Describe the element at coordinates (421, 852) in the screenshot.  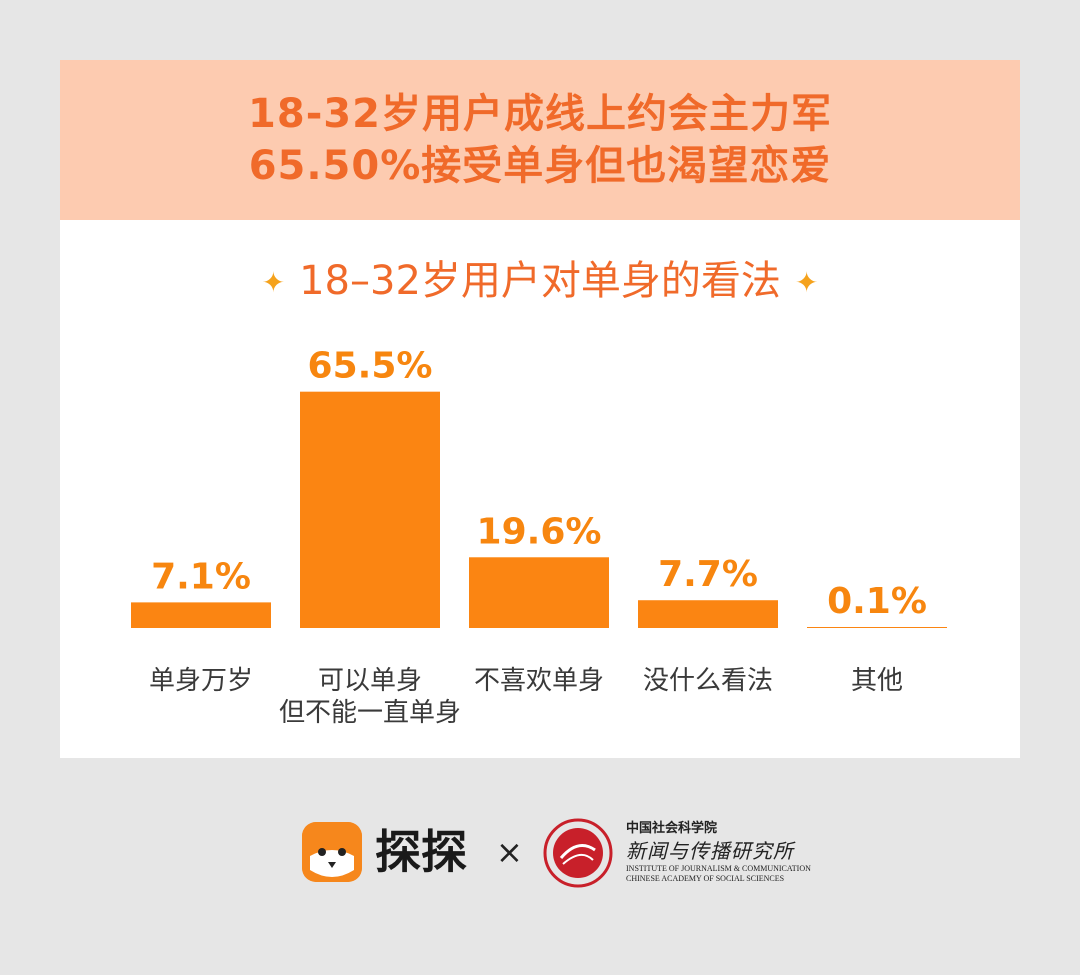
I see `app-name: 探探` at that location.